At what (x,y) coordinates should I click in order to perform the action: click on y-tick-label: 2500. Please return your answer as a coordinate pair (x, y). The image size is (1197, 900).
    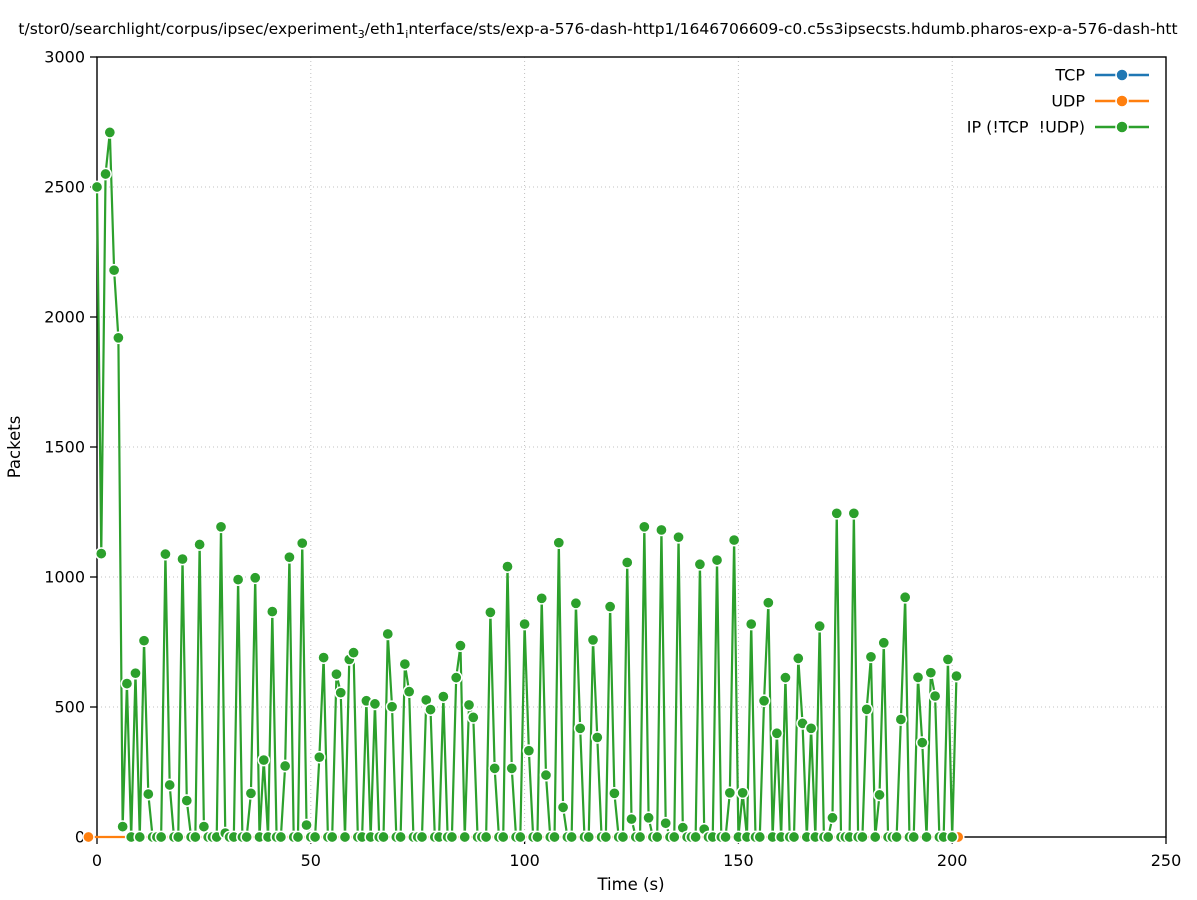
    Looking at the image, I should click on (64, 187).